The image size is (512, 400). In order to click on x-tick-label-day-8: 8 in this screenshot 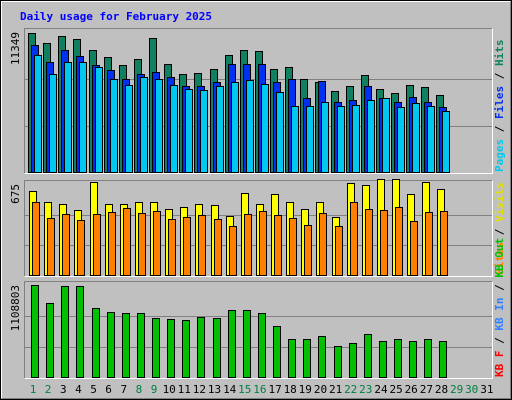, I will do `click(139, 389)`.